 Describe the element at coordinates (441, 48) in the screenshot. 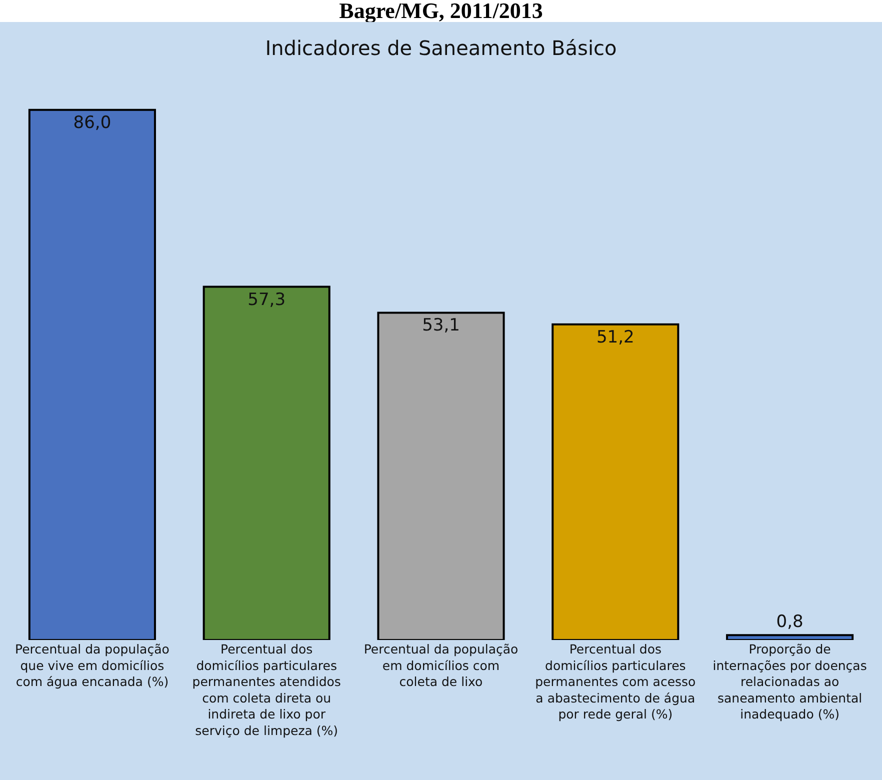

I see `chart-title: Indicadores de Saneamento Básico` at that location.